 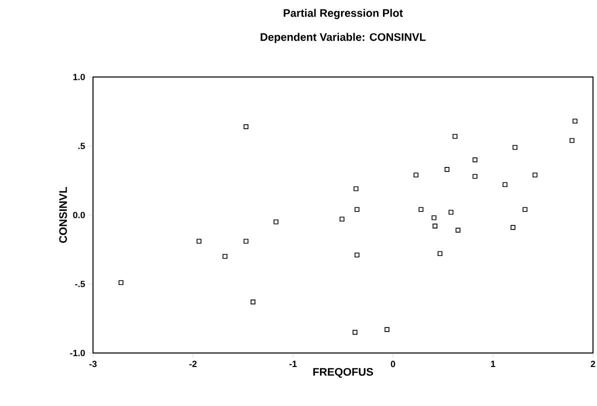 I want to click on x-tick-label: 2, so click(x=593, y=364).